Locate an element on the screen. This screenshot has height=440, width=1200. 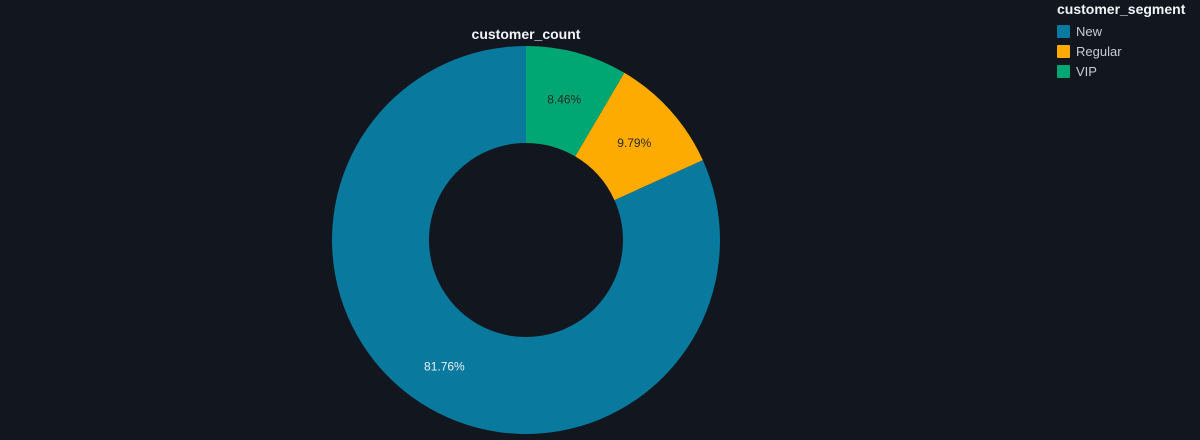
legend-item-new: New is located at coordinates (1121, 31).